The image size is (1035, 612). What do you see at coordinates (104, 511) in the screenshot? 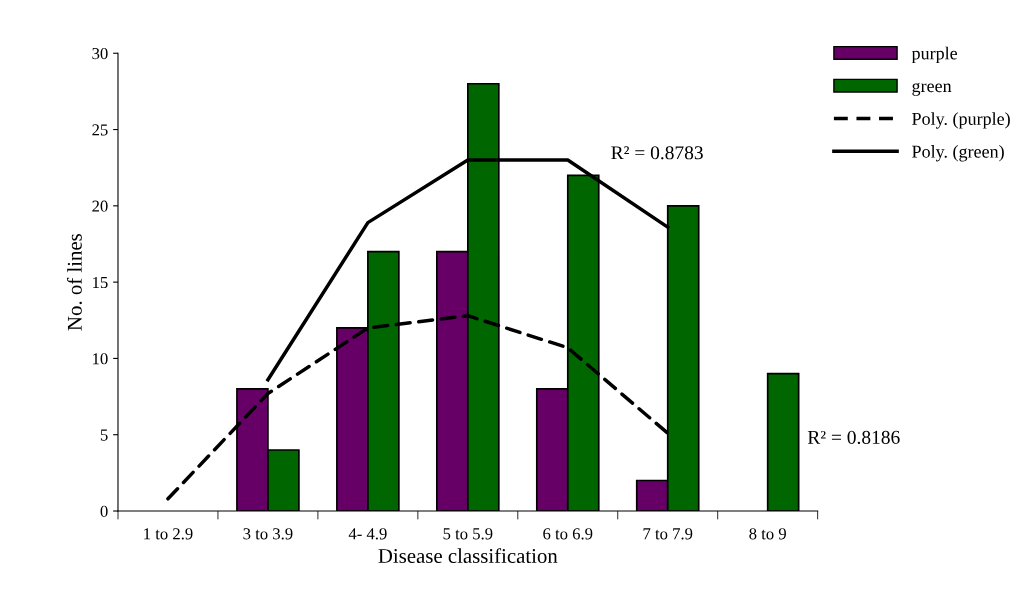
I see `y-tick-label: 0` at bounding box center [104, 511].